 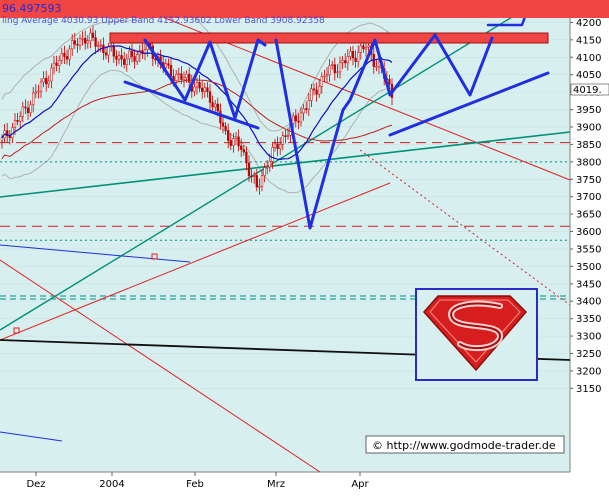 I want to click on y-tick-label: 3500, so click(x=588, y=267).